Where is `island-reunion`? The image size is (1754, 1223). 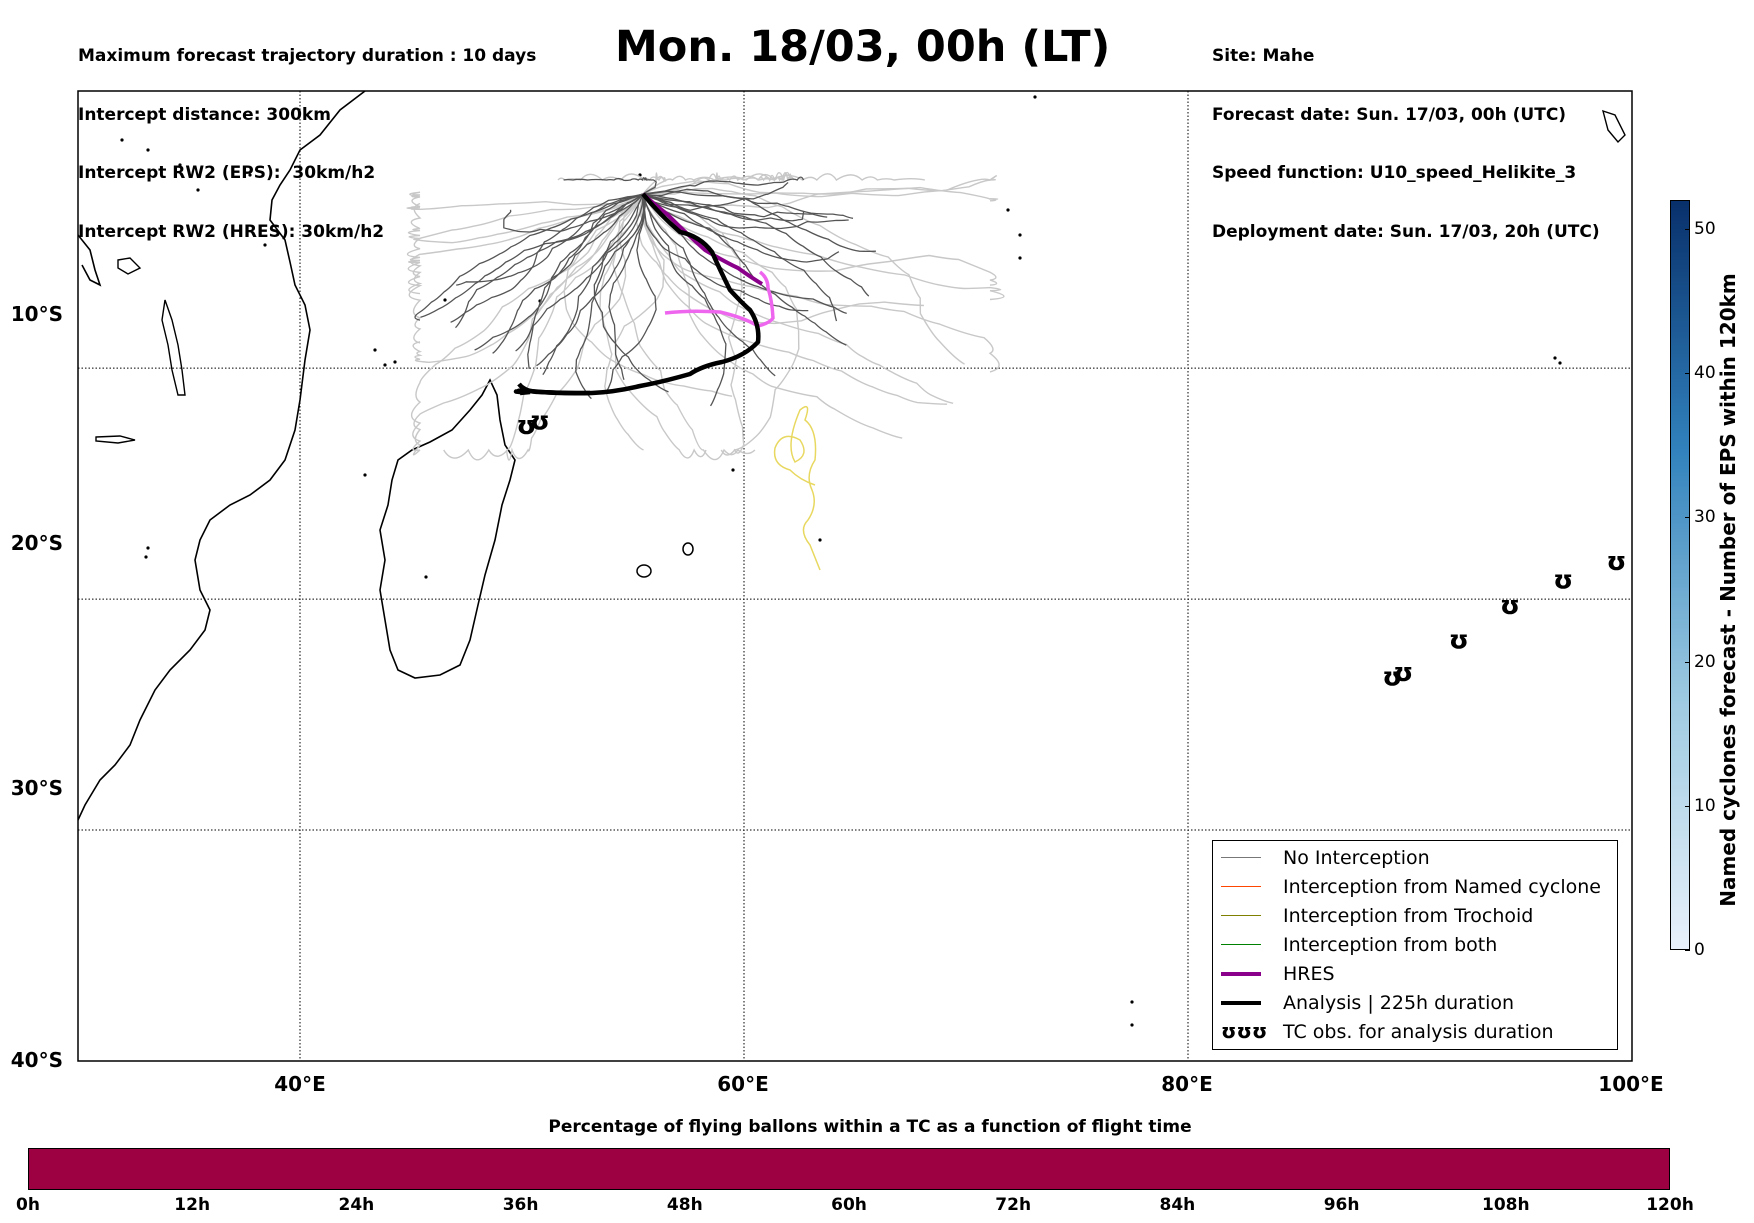
island-reunion is located at coordinates (644, 571).